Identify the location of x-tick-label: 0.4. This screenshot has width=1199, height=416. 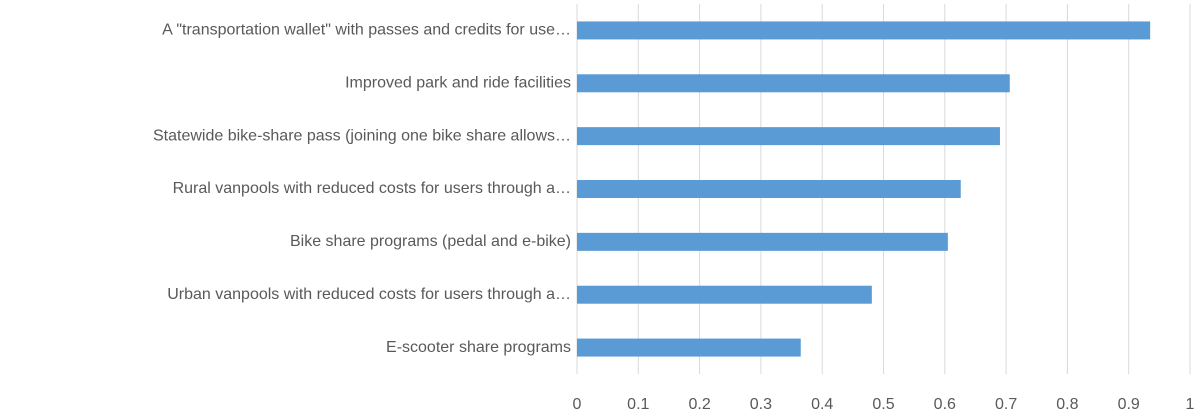
(822, 404).